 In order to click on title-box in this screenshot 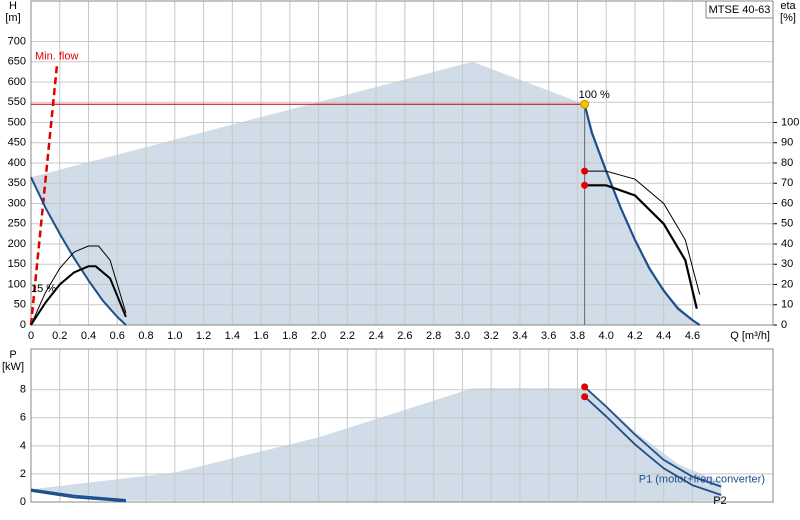, I will do `click(739, 9)`.